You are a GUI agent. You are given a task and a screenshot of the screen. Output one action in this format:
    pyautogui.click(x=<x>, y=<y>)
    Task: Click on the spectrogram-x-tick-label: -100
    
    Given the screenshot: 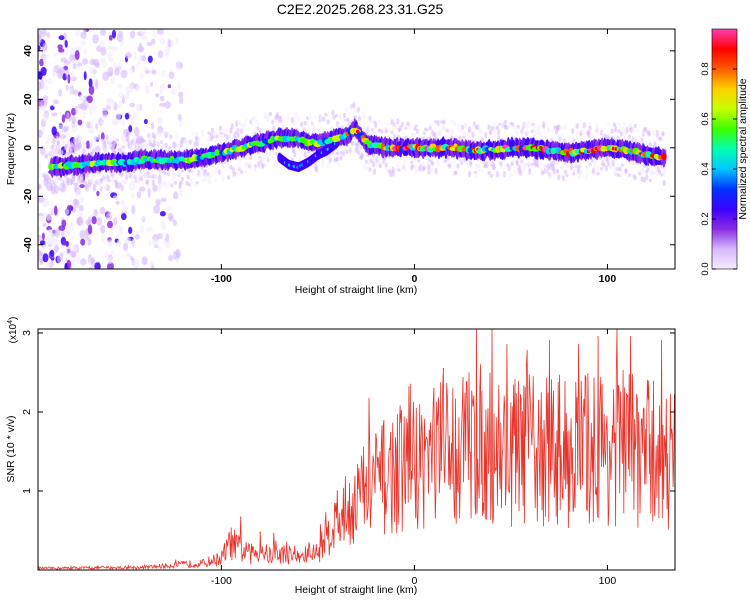 What is the action you would take?
    pyautogui.click(x=221, y=279)
    